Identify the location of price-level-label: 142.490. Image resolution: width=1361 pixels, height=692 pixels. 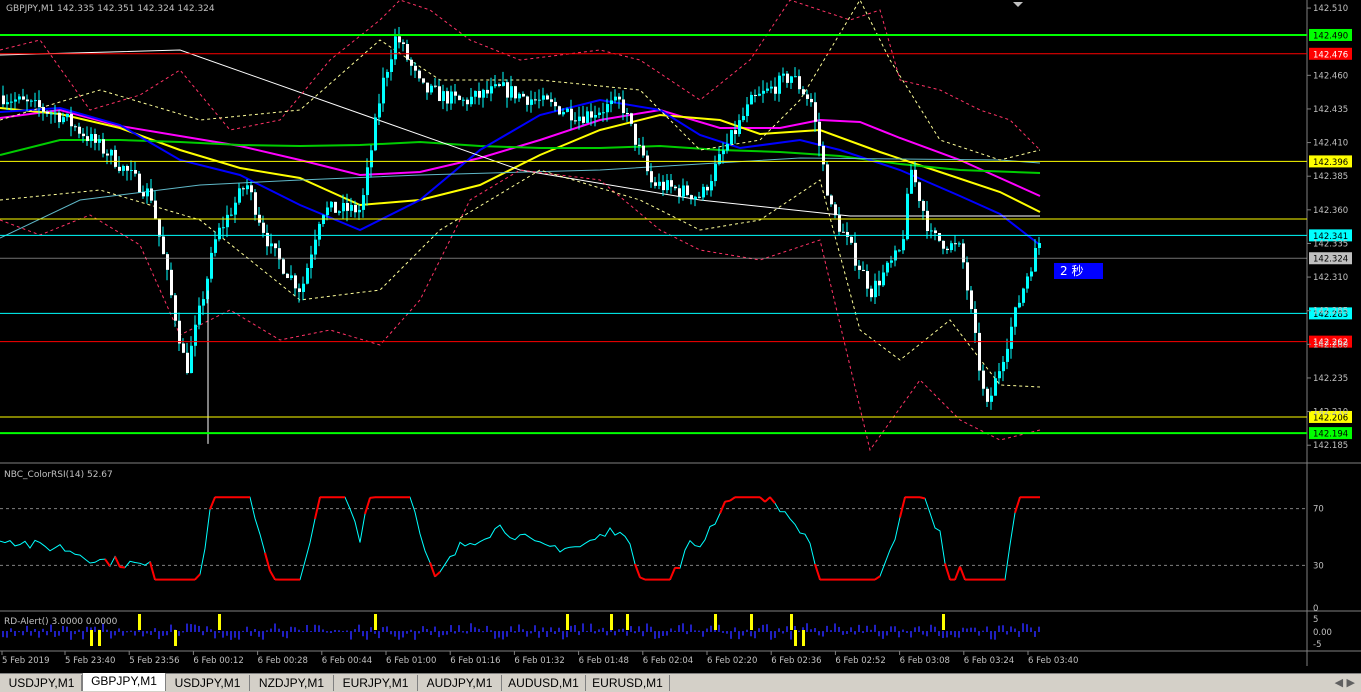
(1330, 36).